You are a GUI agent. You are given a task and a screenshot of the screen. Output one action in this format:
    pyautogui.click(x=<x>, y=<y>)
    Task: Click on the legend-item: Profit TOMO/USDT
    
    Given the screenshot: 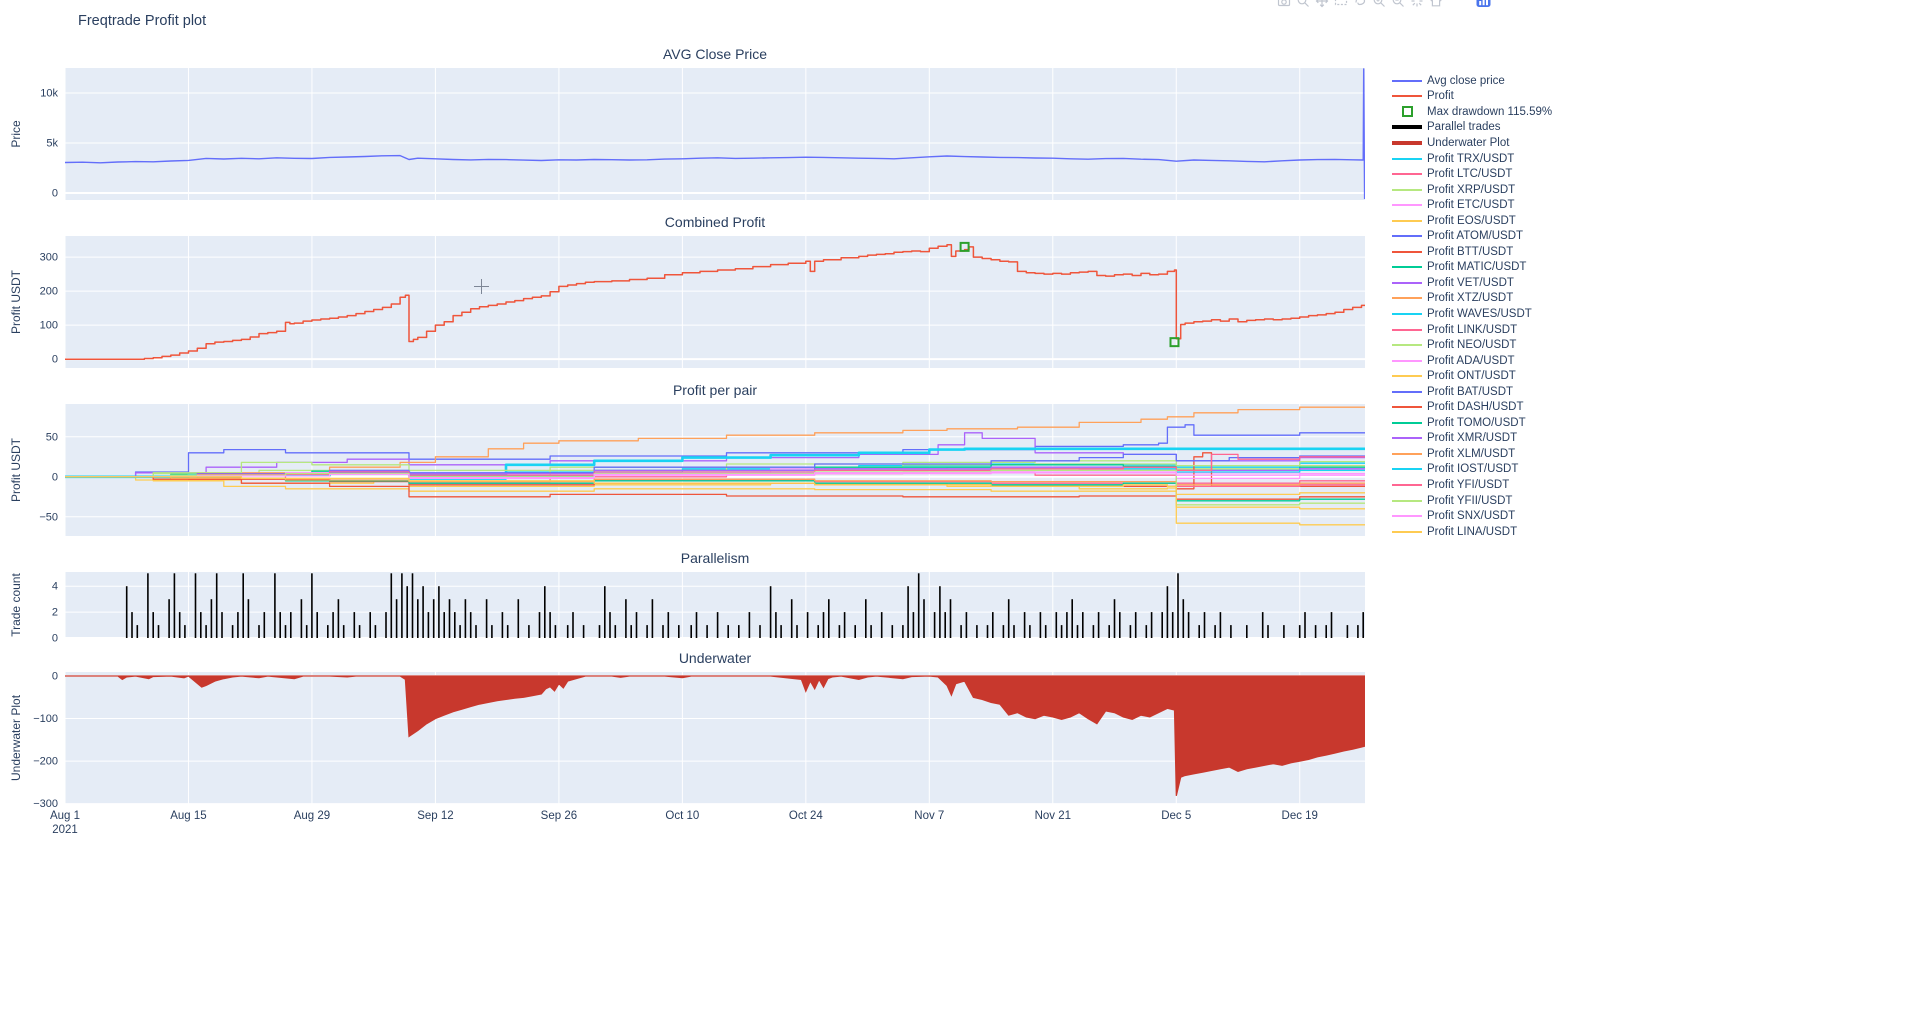 What is the action you would take?
    pyautogui.click(x=1472, y=423)
    